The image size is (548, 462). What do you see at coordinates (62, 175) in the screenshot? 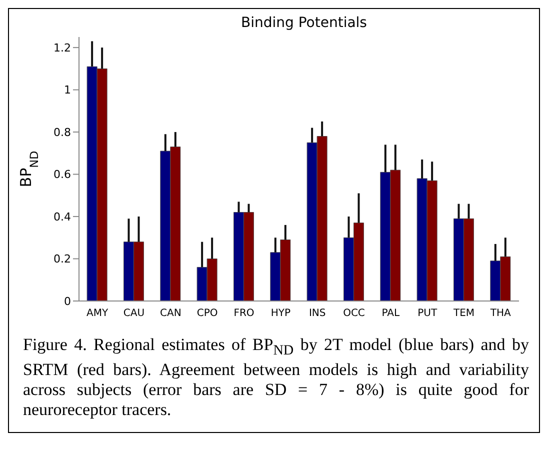
I see `y-tick-label: 0.6` at bounding box center [62, 175].